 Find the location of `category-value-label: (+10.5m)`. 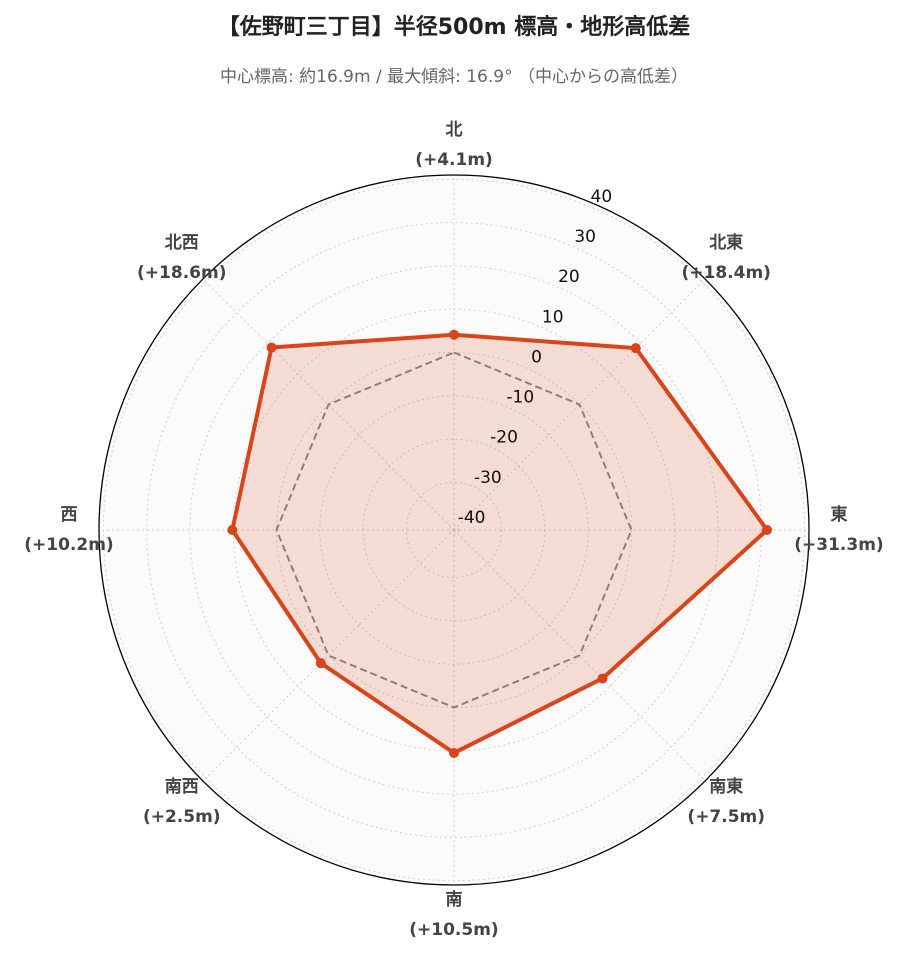

category-value-label: (+10.5m) is located at coordinates (453, 930).